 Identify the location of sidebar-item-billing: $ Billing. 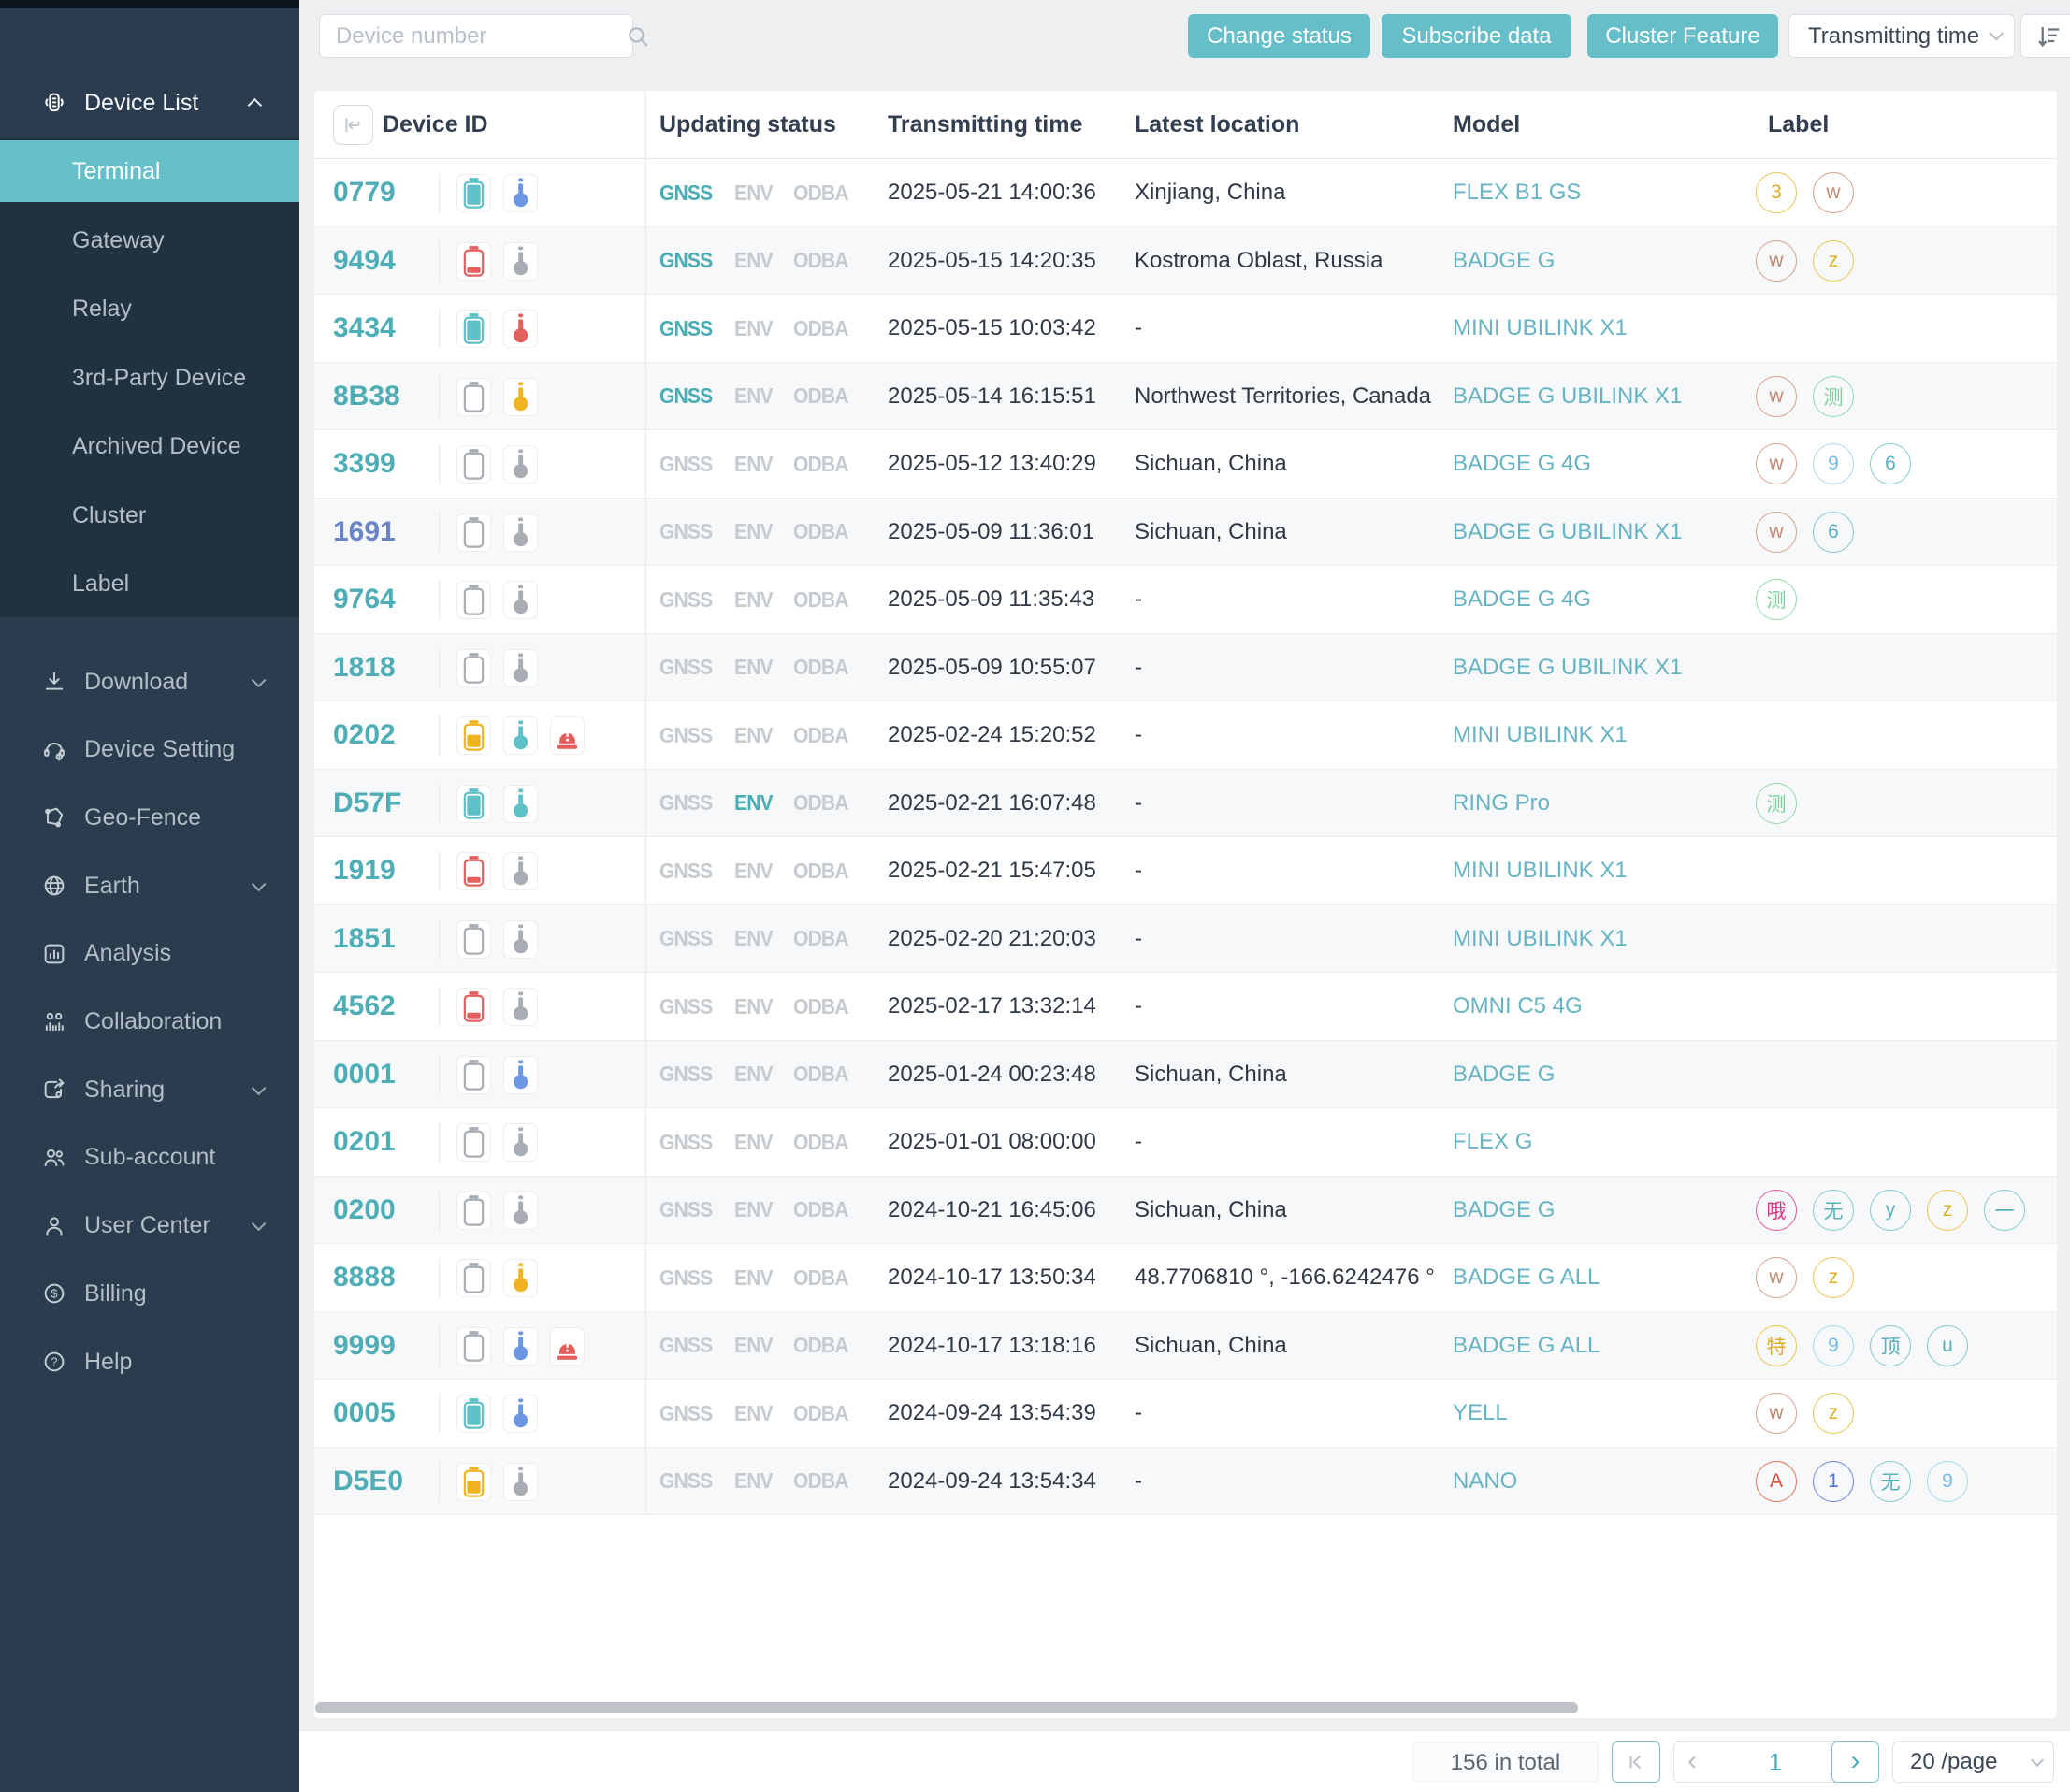
(149, 1293).